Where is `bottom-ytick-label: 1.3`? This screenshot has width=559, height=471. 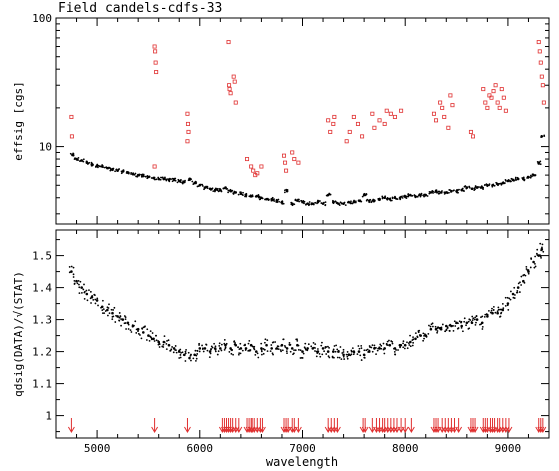 bottom-ytick-label: 1.3 is located at coordinates (42, 320).